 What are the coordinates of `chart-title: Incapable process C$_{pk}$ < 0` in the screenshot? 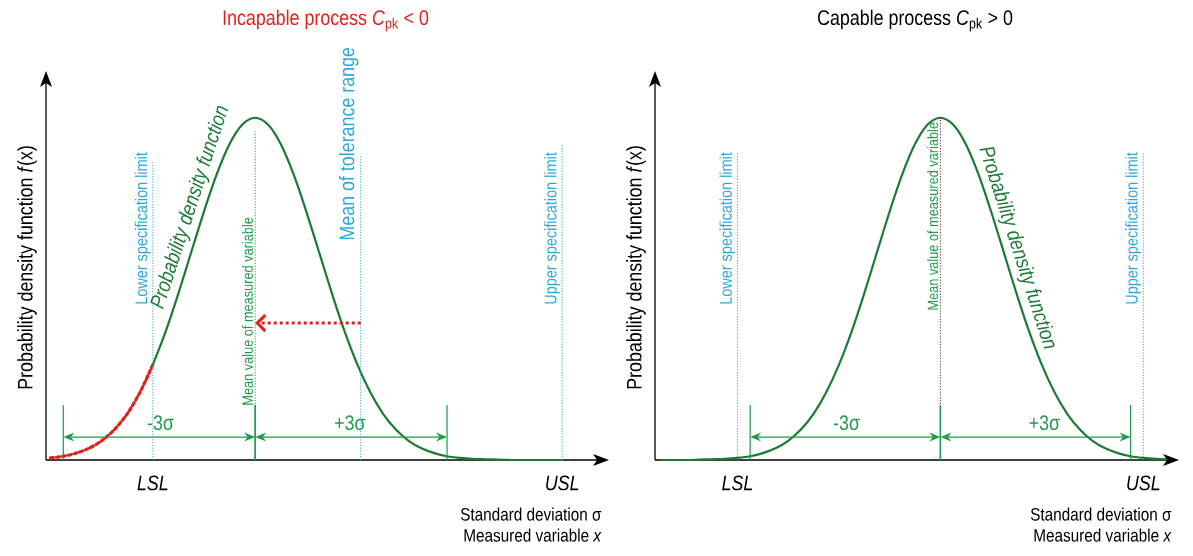 It's located at (326, 20).